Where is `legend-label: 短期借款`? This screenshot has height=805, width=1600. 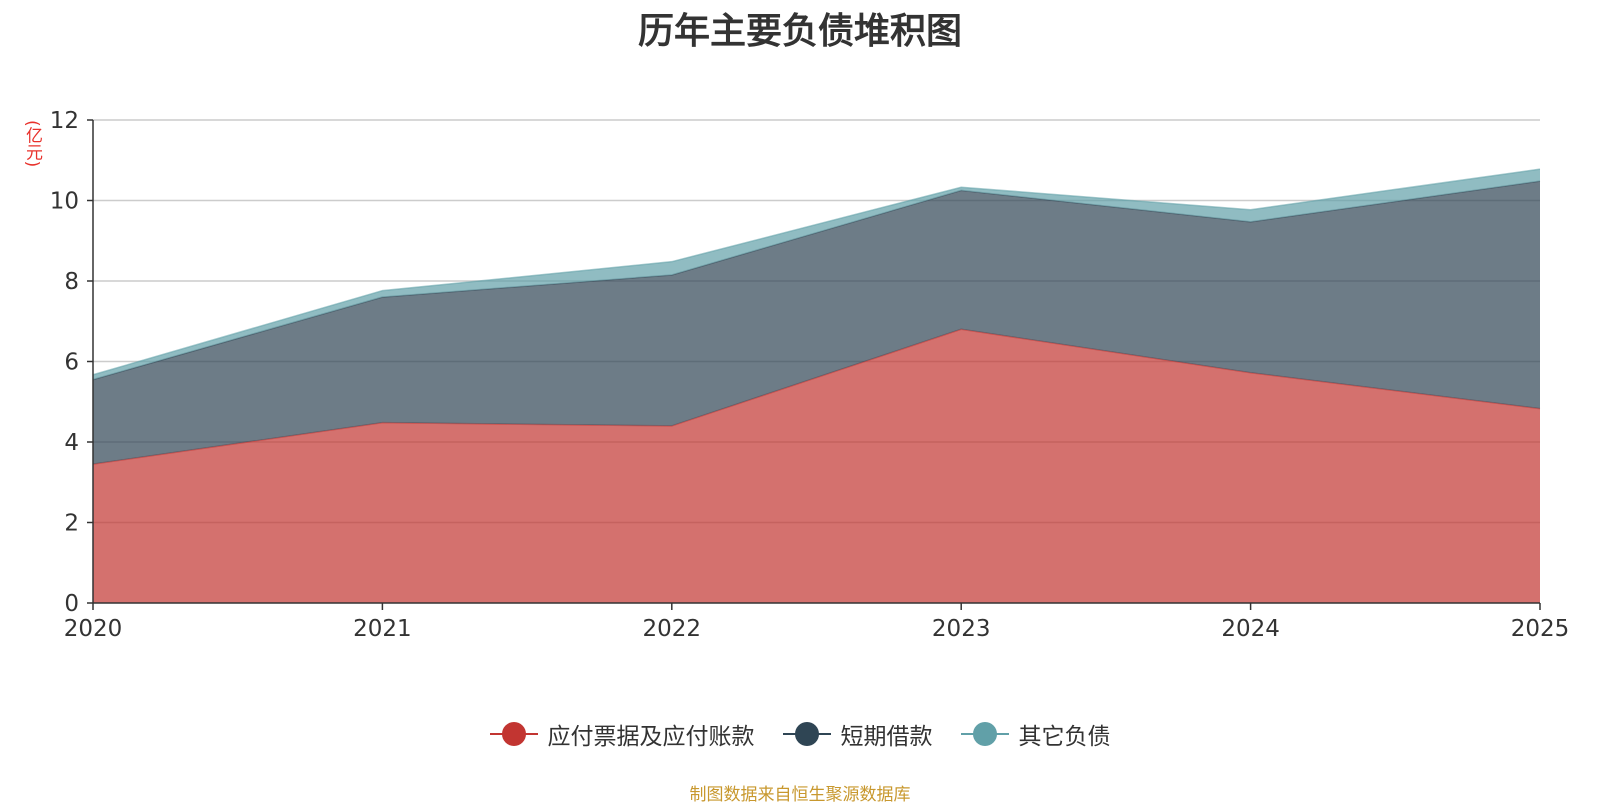
legend-label: 短期借款 is located at coordinates (886, 737).